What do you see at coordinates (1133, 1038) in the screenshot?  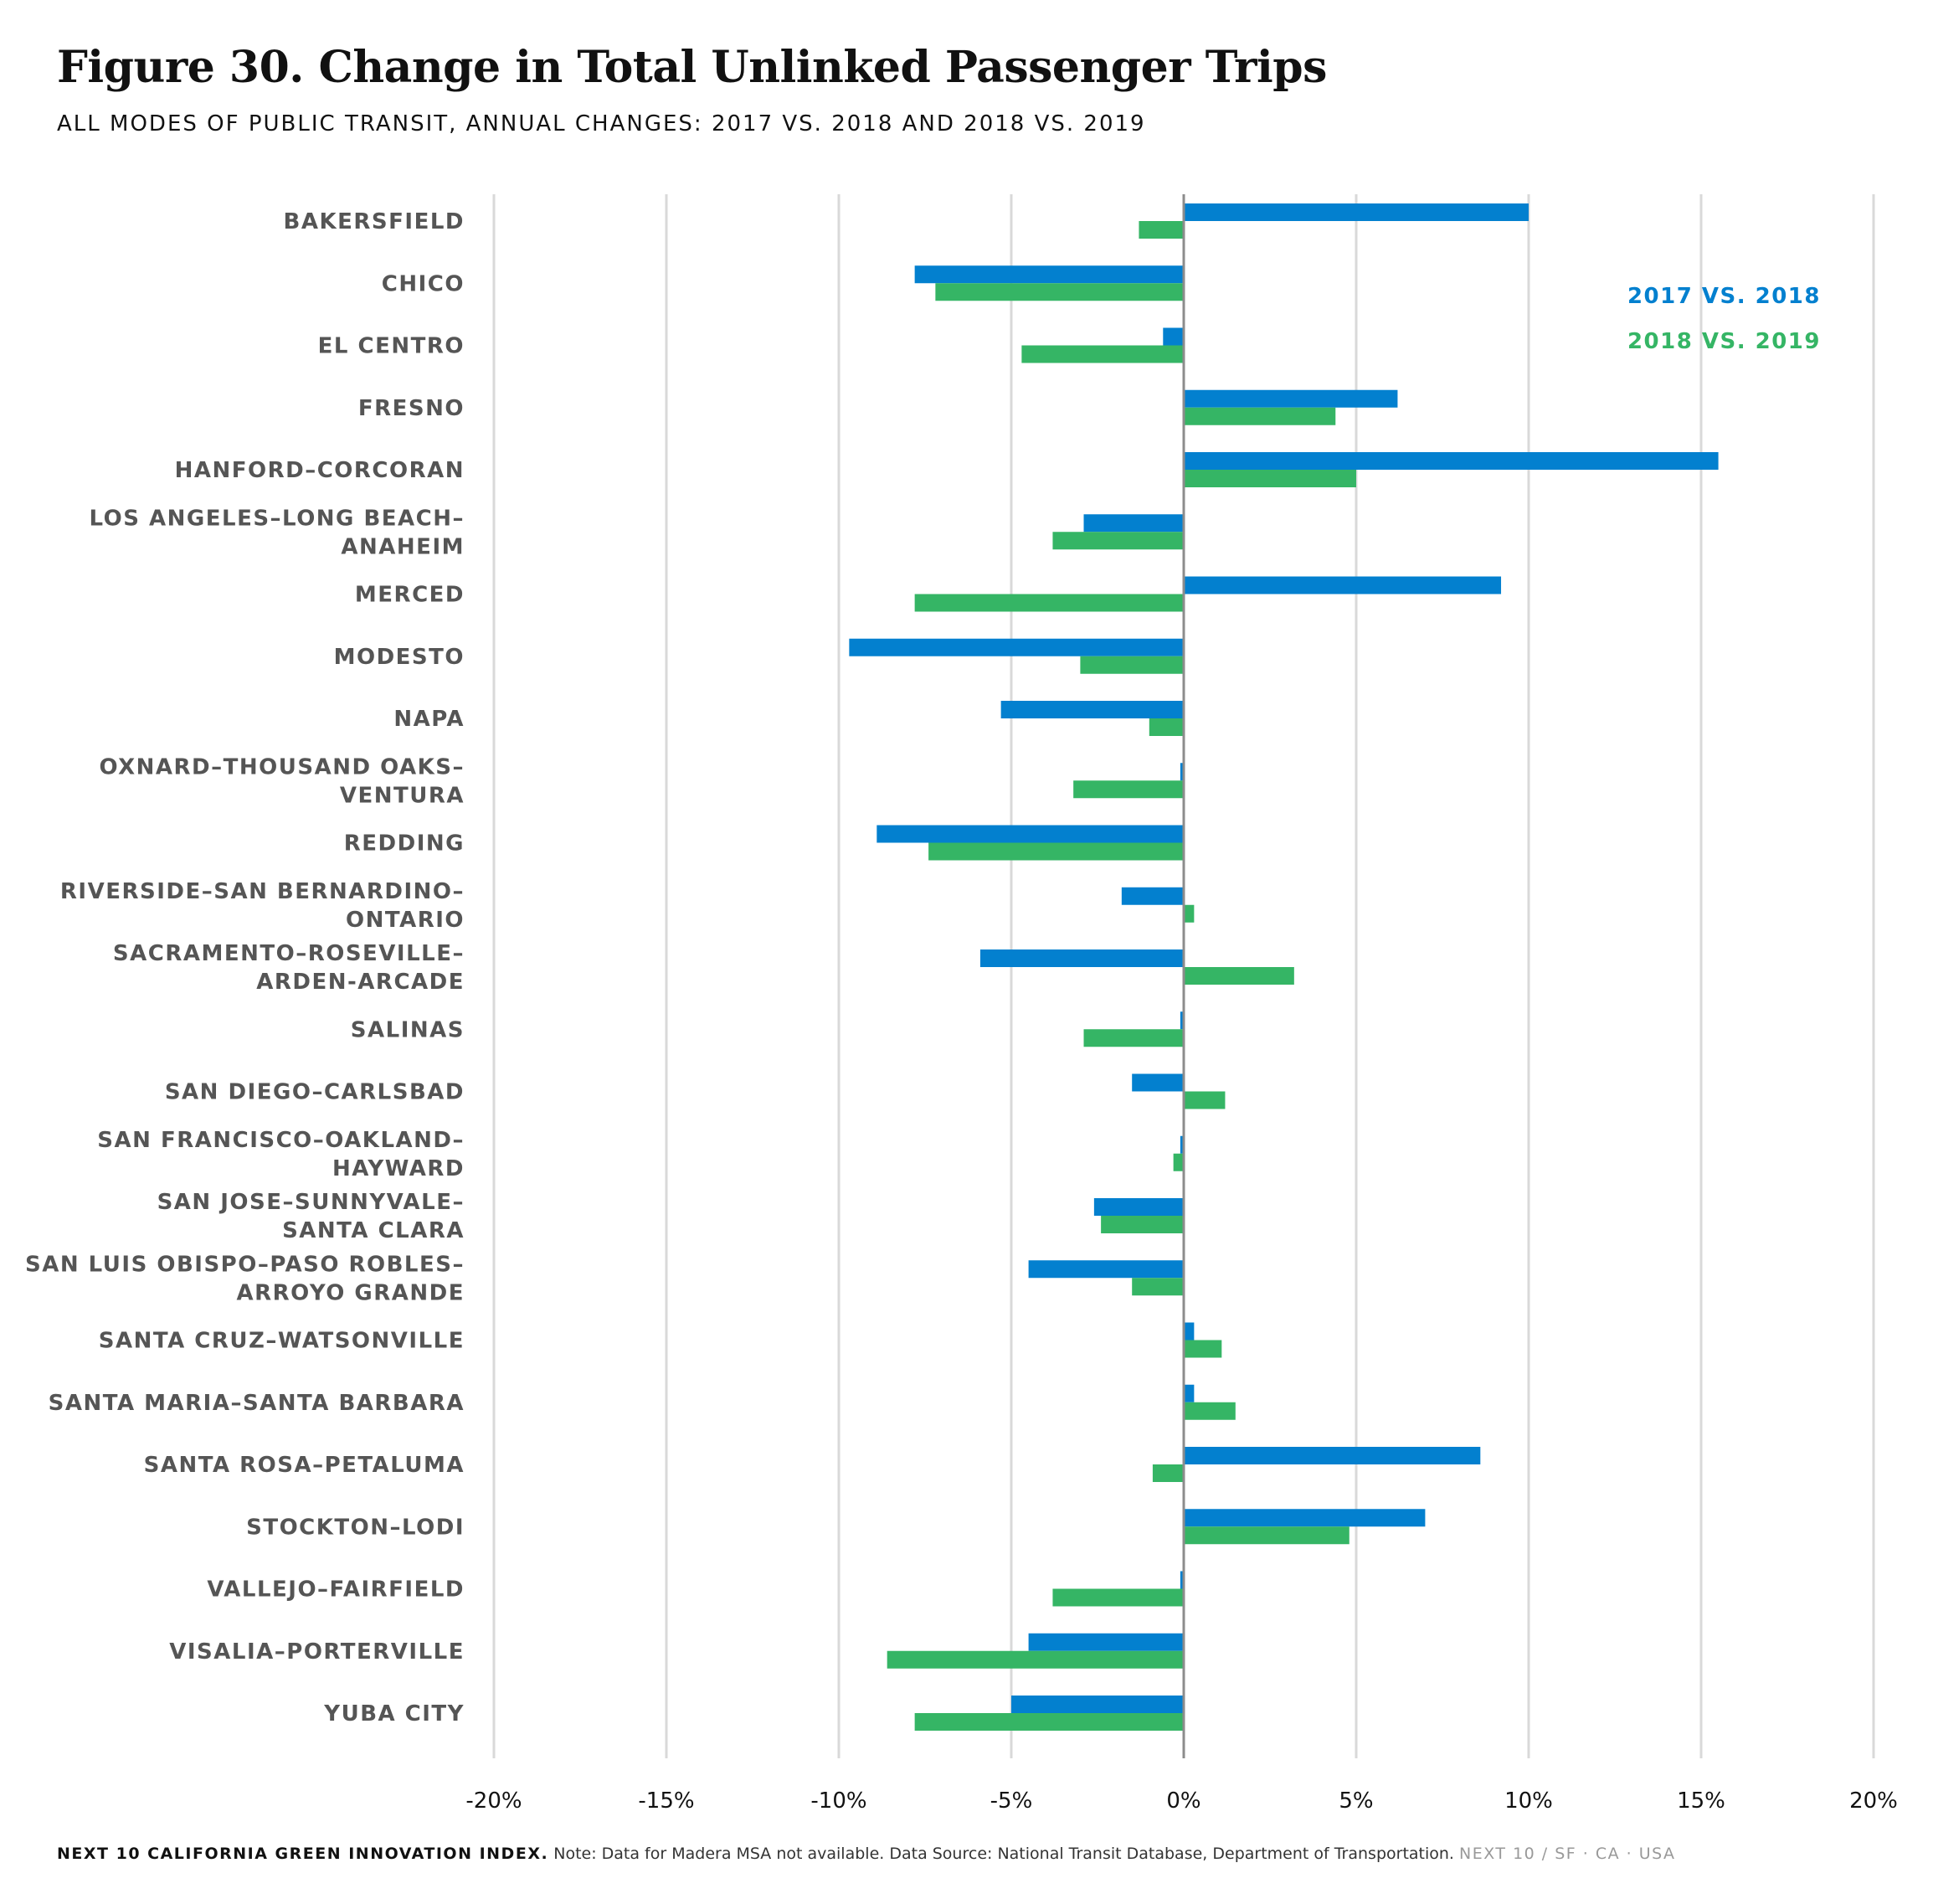 I see `bar-salinas-2018-vs-2019` at bounding box center [1133, 1038].